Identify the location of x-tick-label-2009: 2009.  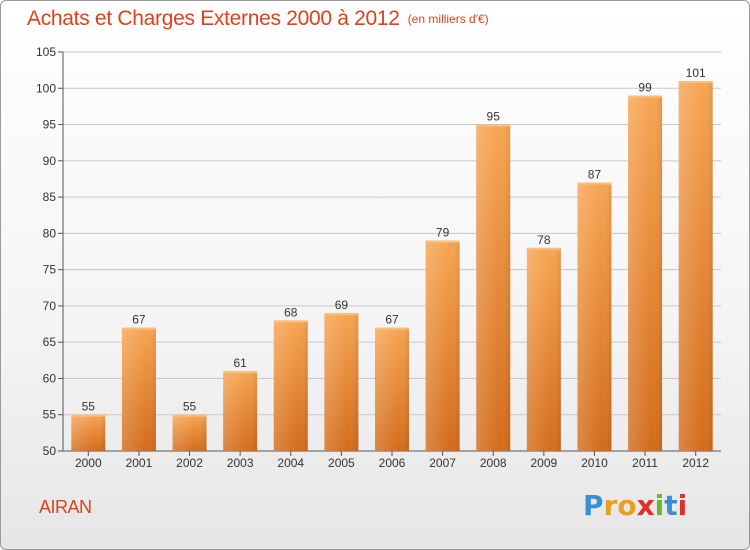
(543, 463).